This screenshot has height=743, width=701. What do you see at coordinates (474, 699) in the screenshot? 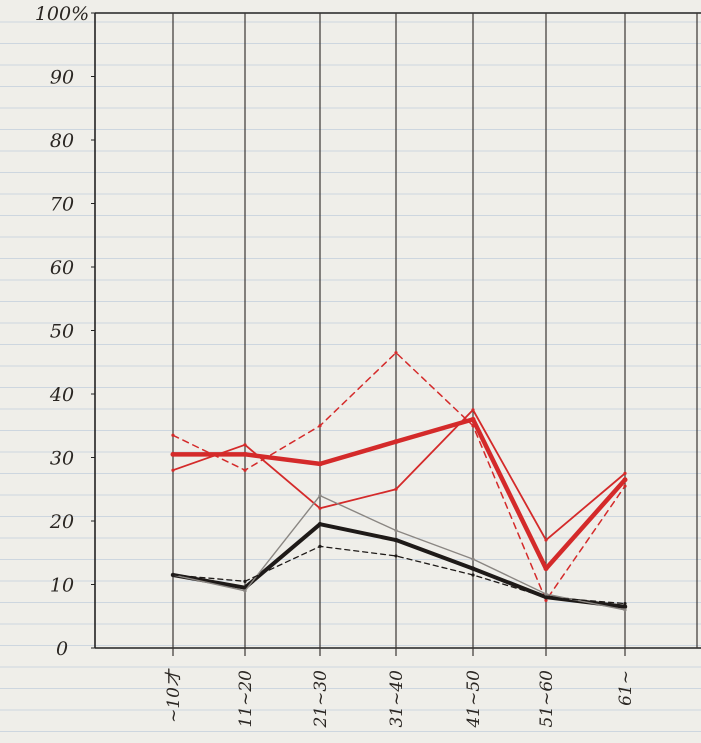
I see `x-tick-label: 41~50` at bounding box center [474, 699].